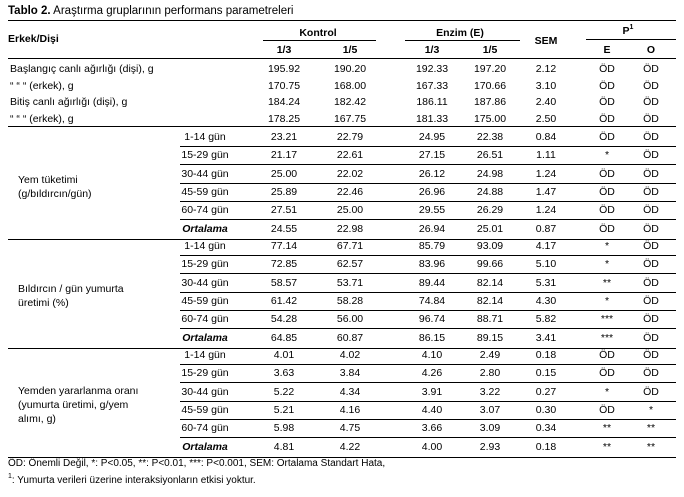 Image resolution: width=684 pixels, height=497 pixels. Describe the element at coordinates (631, 39) in the screenshot. I see `p-underline` at that location.